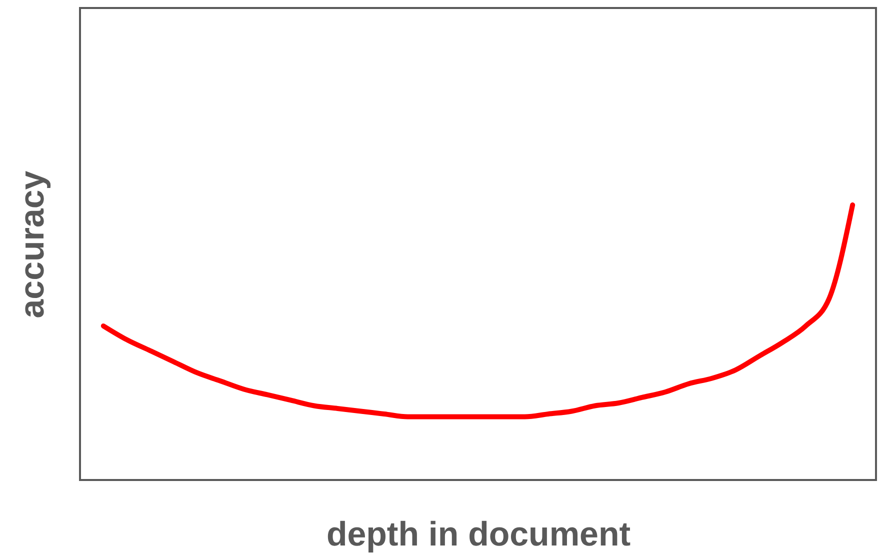 This screenshot has height=558, width=878. I want to click on x-axis-title: depth in document, so click(478, 535).